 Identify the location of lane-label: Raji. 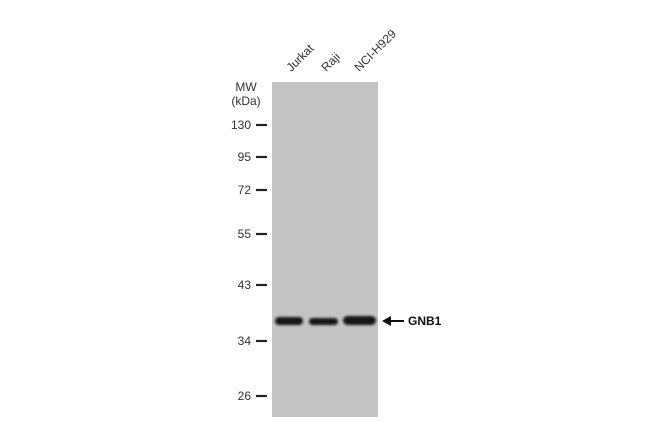
(330, 62).